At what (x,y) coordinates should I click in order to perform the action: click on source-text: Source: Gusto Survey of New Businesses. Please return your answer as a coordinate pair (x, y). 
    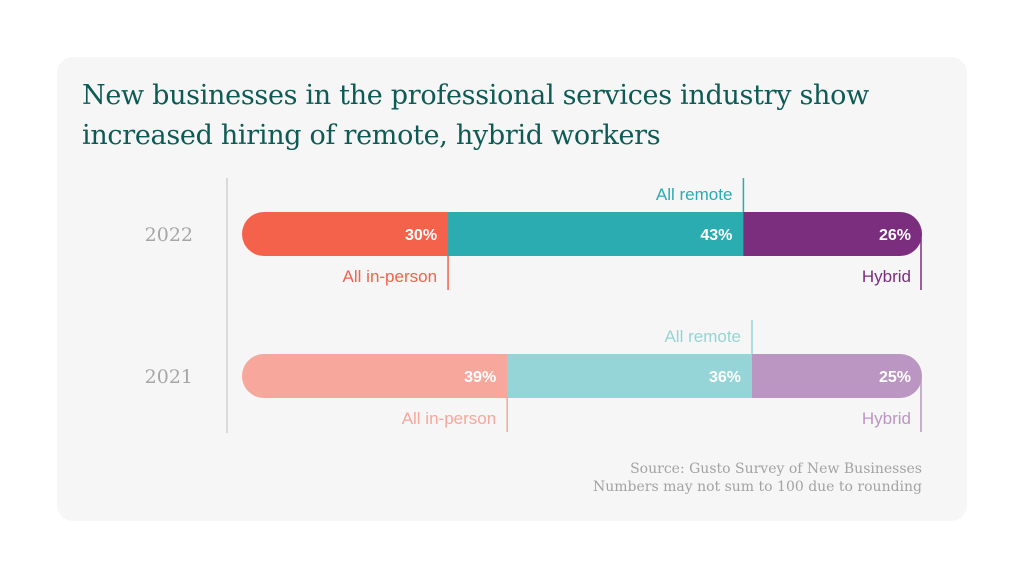
    Looking at the image, I should click on (776, 469).